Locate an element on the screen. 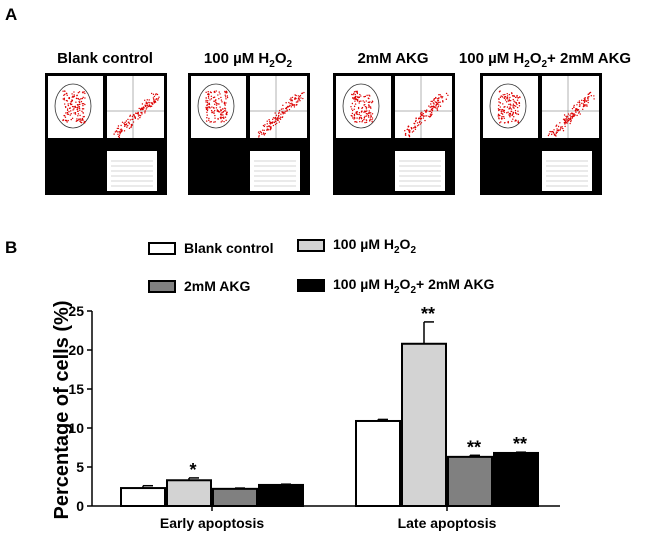 The height and width of the screenshot is (534, 650). panel-title-h2o2-akg: 100 µM H2O2+ 2mM AKG is located at coordinates (545, 60).